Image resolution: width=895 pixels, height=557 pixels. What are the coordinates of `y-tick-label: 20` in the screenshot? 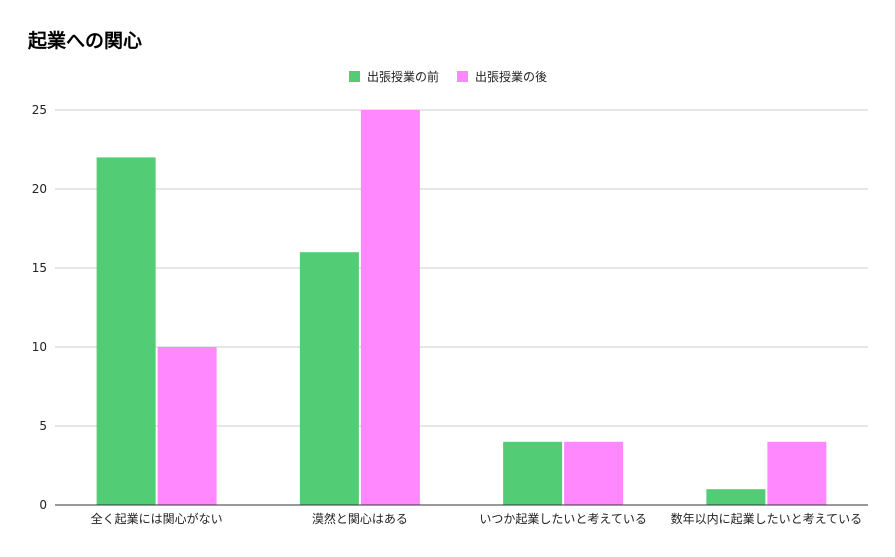 It's located at (39, 189).